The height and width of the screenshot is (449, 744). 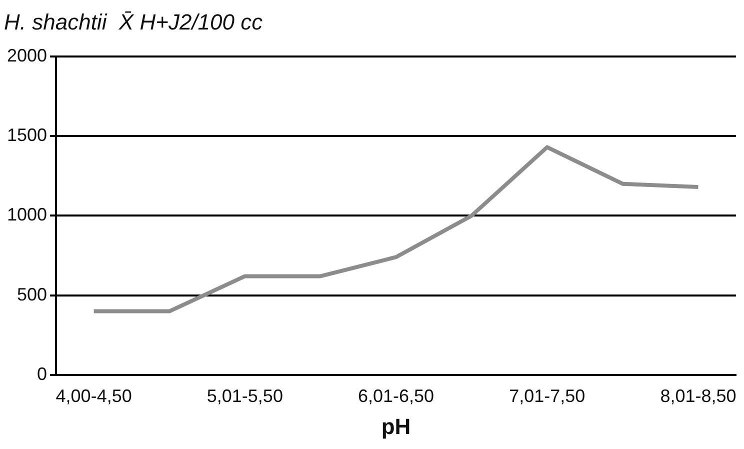 I want to click on x-tick-label: 7,01-7,50, so click(x=547, y=396).